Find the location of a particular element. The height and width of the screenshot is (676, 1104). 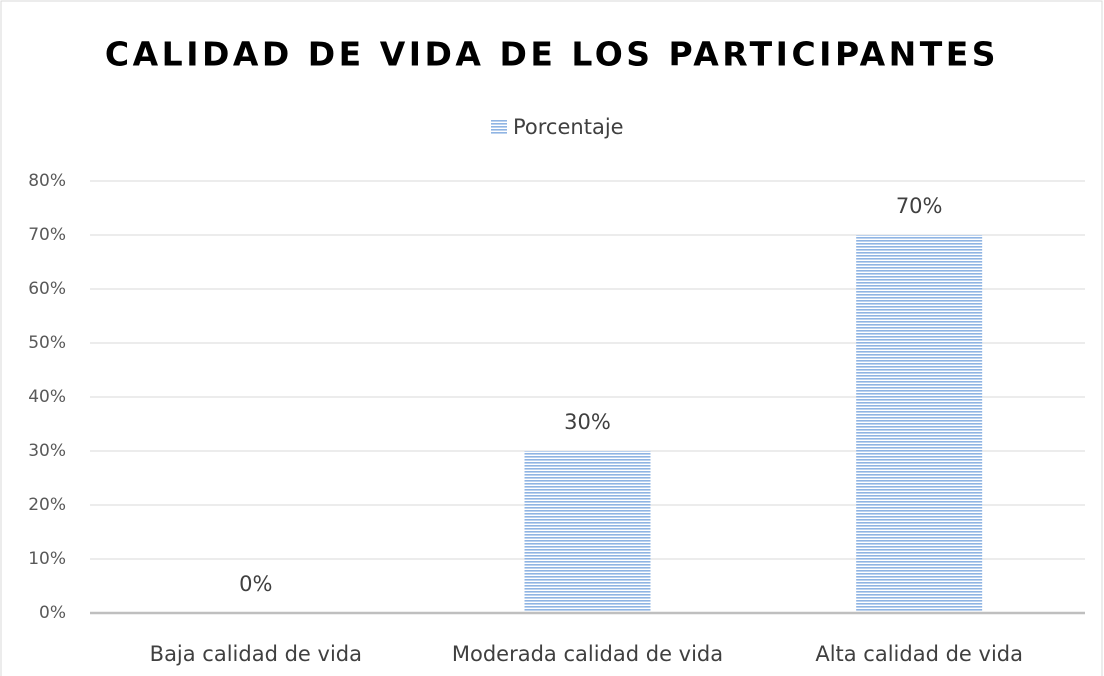

x-tick-label: Baja calidad de vida is located at coordinates (256, 654).